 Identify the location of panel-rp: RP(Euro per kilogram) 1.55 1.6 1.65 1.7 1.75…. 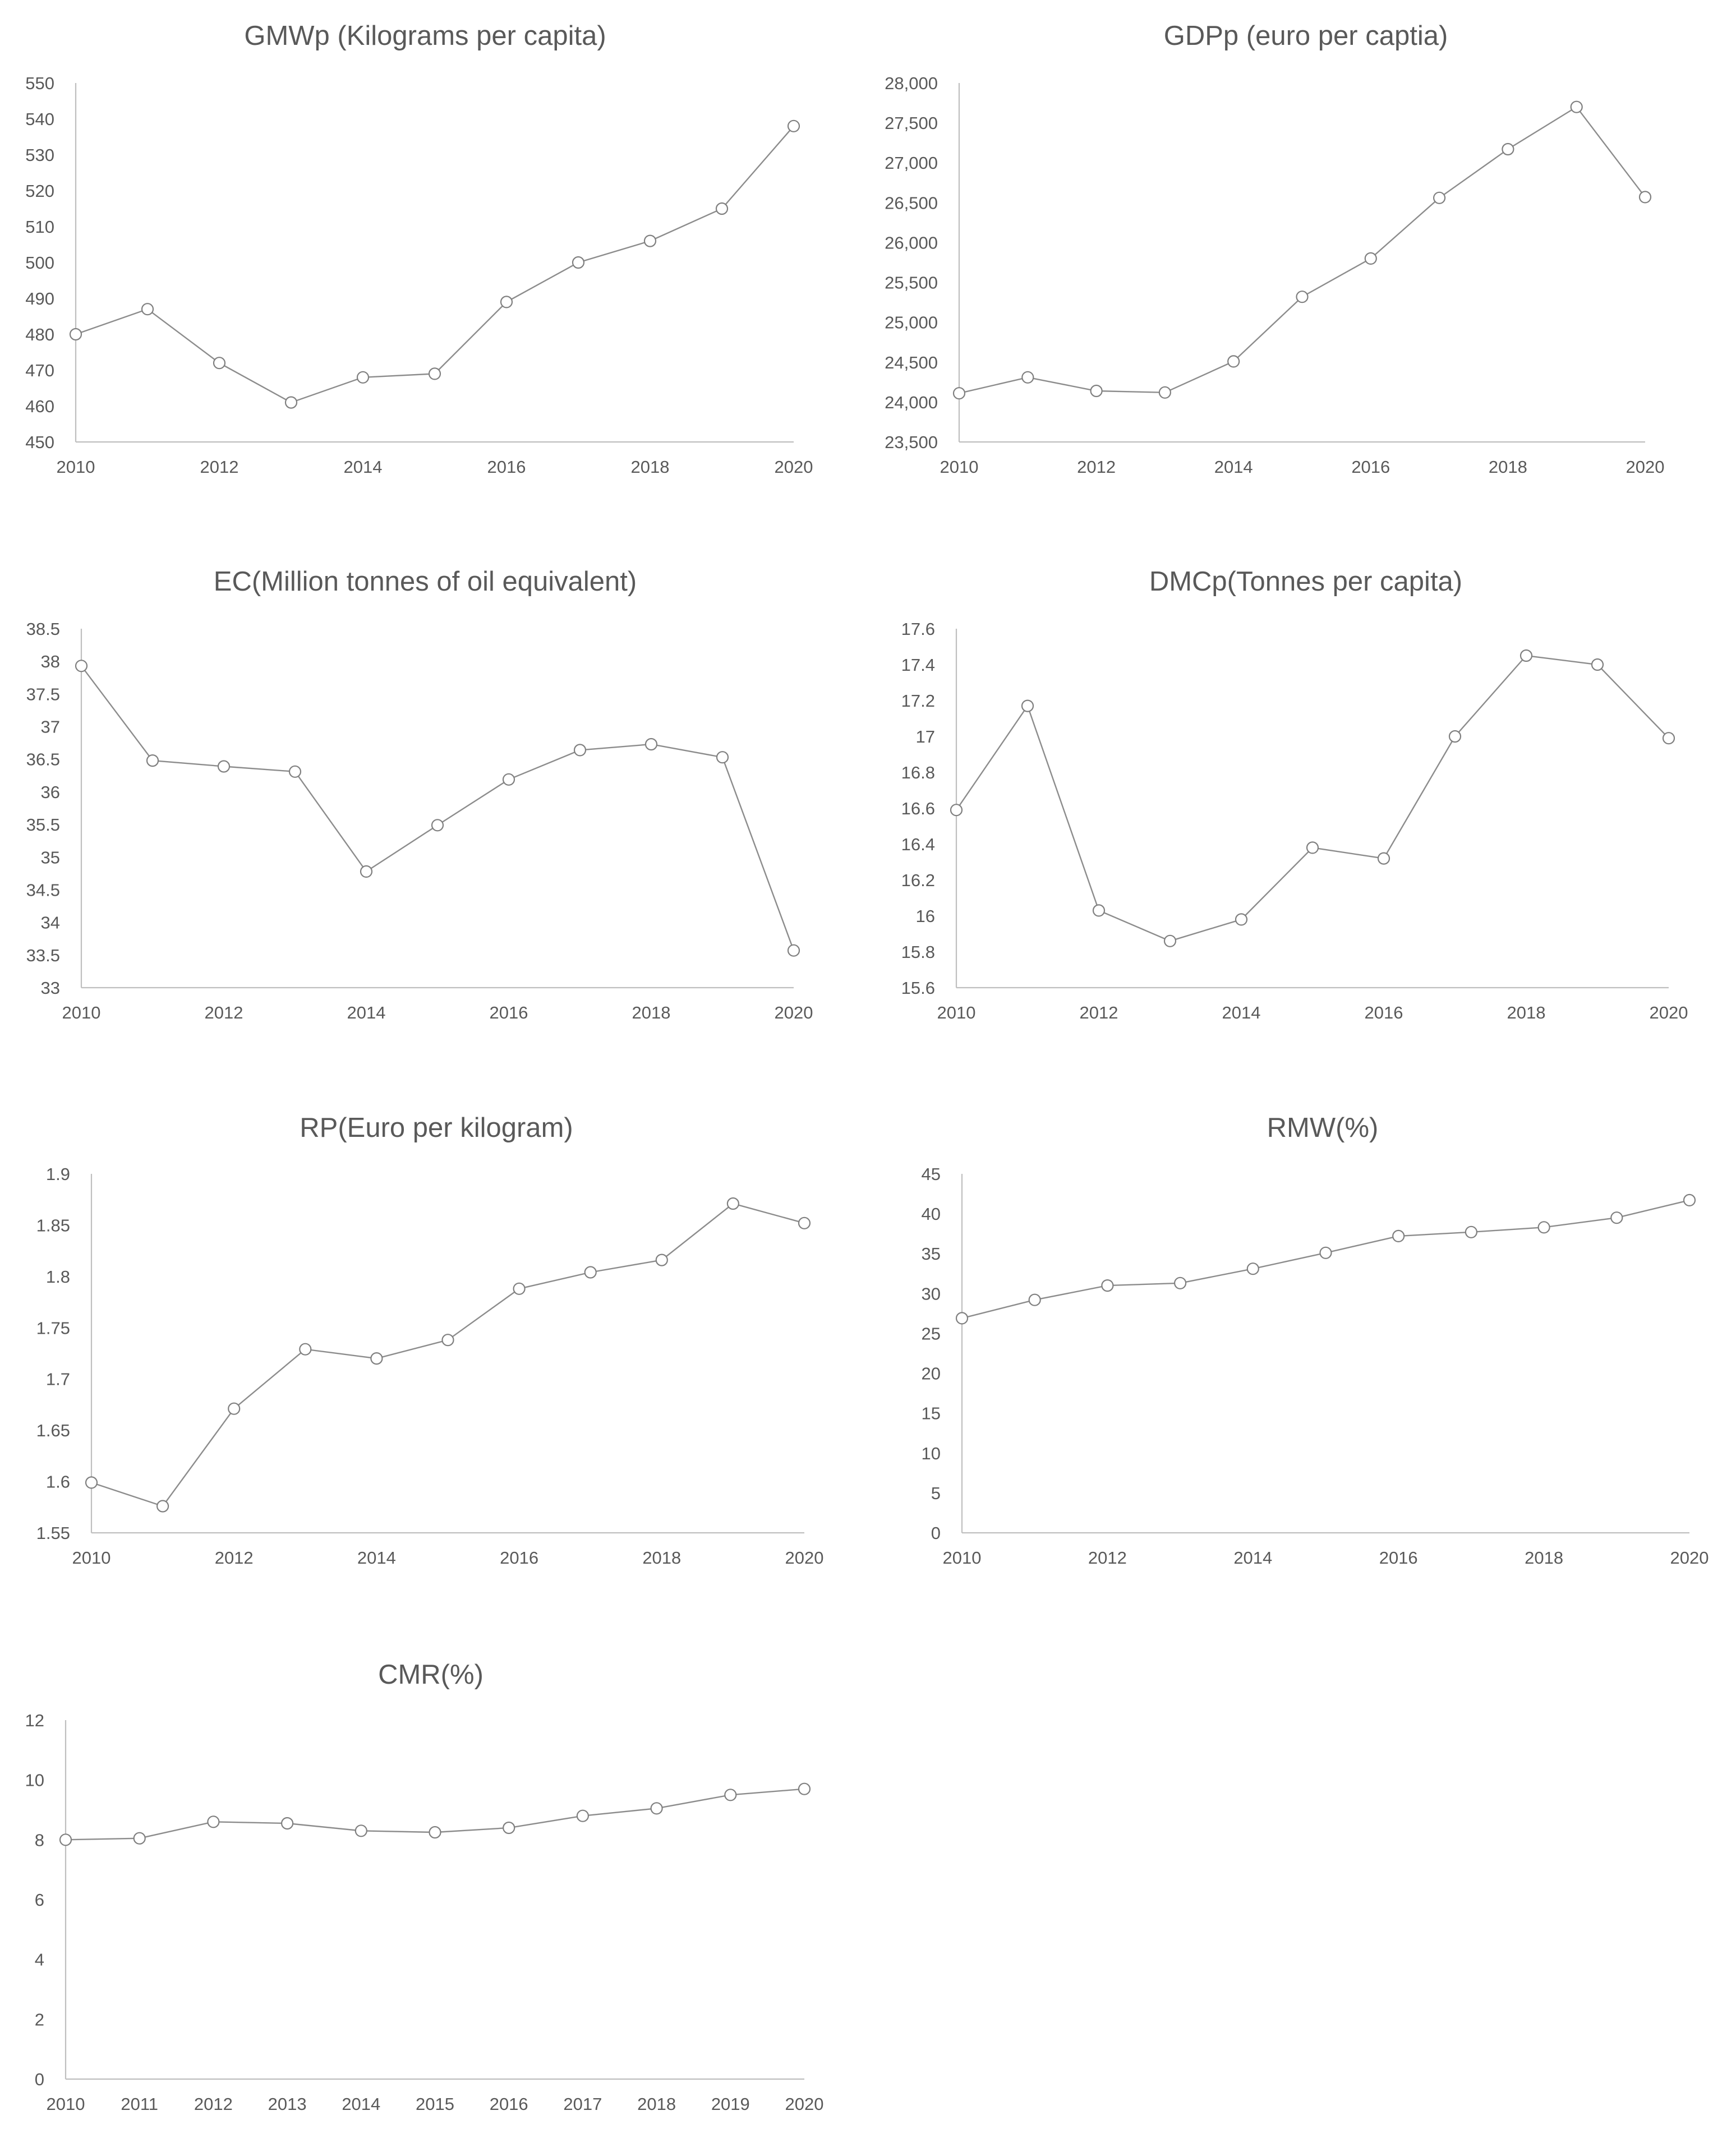
(430, 1340).